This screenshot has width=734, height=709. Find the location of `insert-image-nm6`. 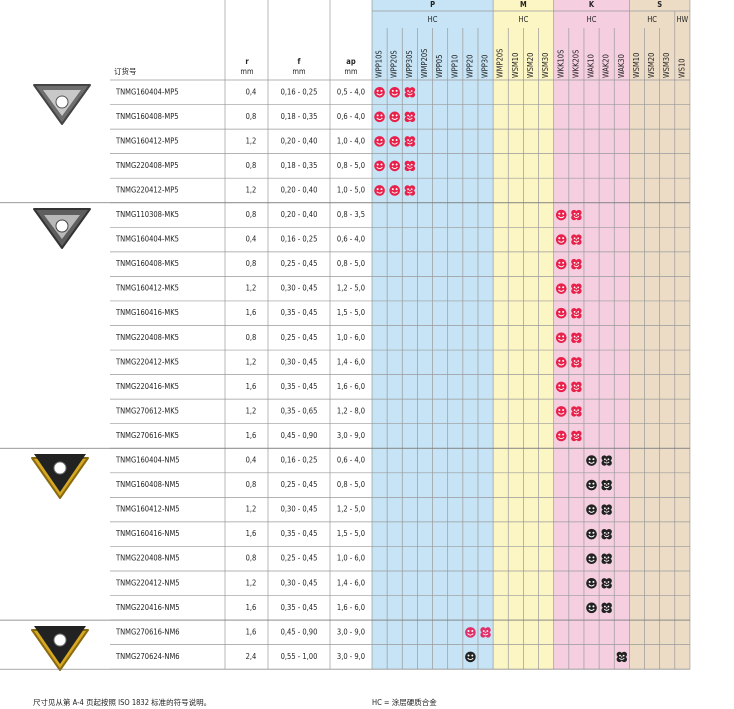

insert-image-nm6 is located at coordinates (60, 648).